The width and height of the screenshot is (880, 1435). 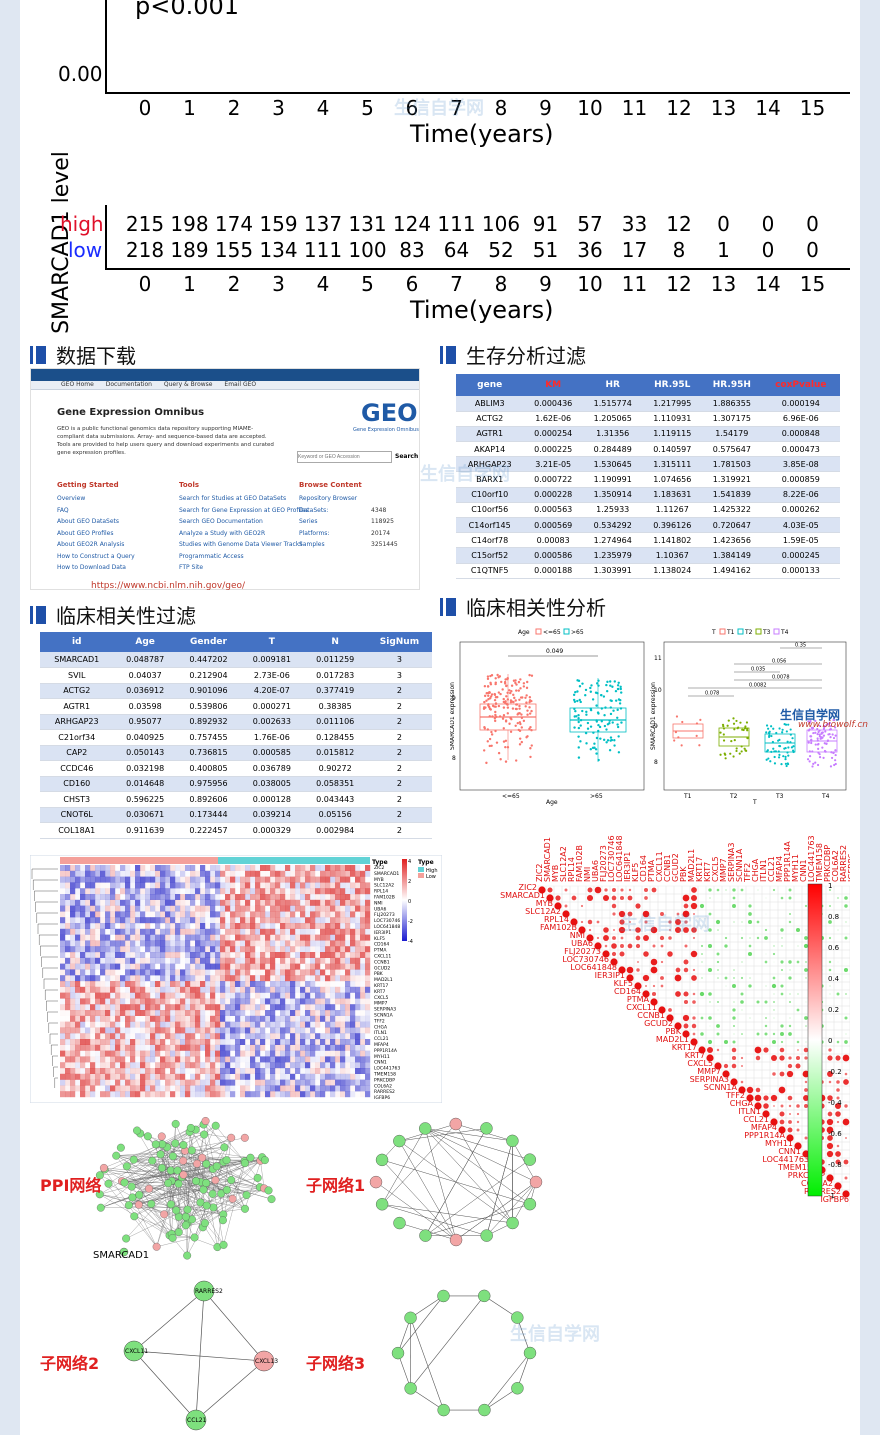 What do you see at coordinates (513, 354) in the screenshot?
I see `section-survival-title: 生存分析过滤` at bounding box center [513, 354].